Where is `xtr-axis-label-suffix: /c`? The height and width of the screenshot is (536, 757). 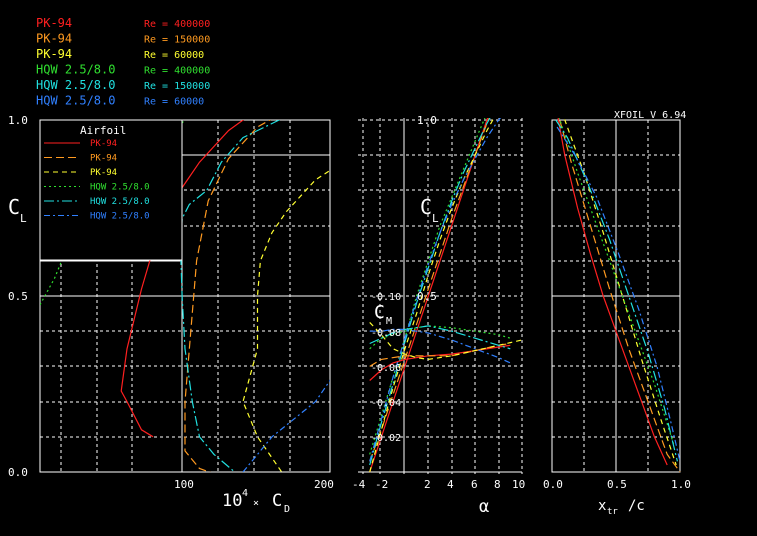
xtr-axis-label-suffix: /c is located at coordinates (636, 506).